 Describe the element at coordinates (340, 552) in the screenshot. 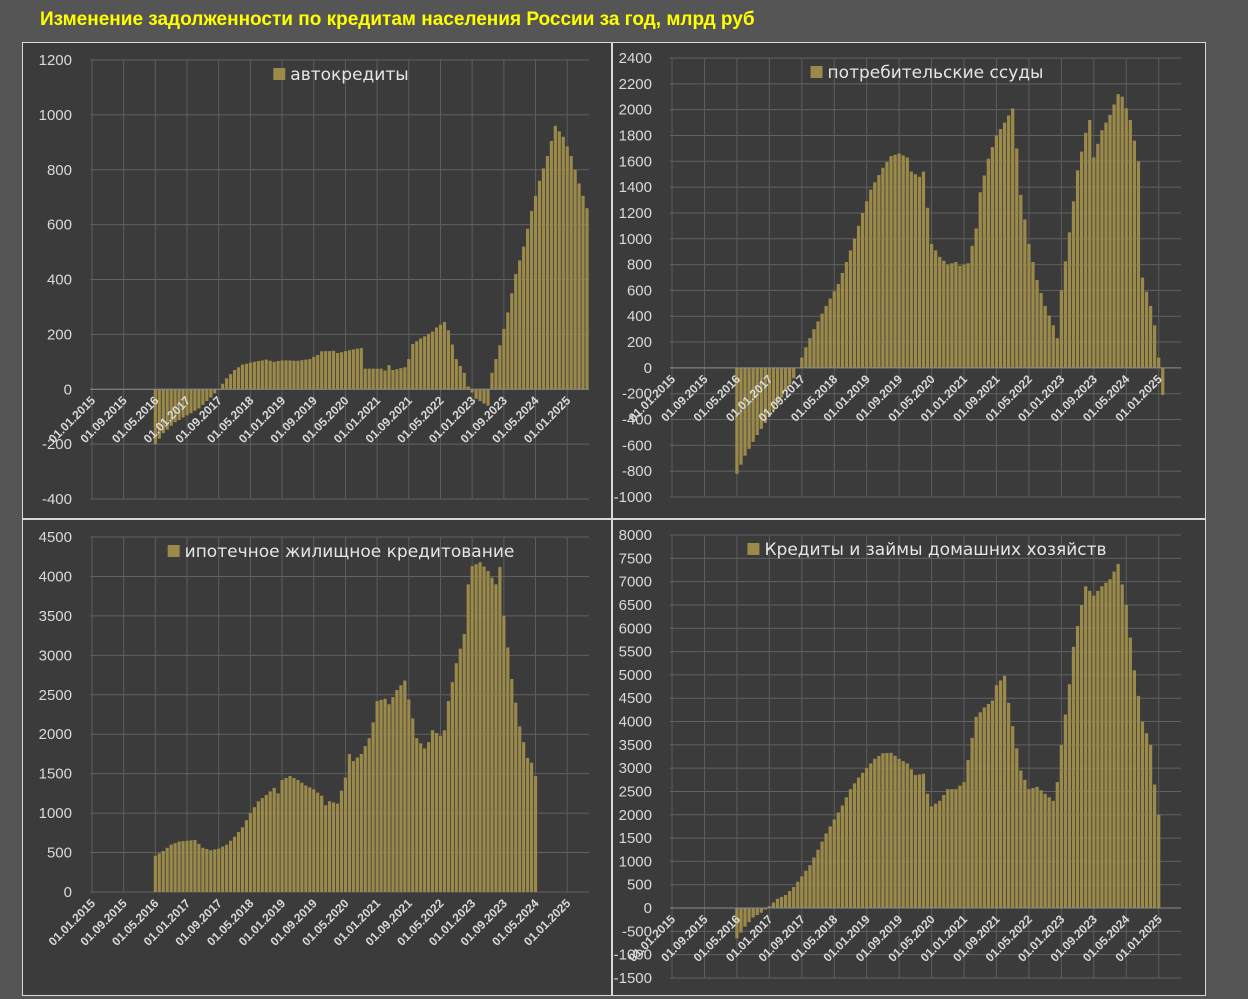

I see `legend: ипотечное жилищное кредитование` at that location.